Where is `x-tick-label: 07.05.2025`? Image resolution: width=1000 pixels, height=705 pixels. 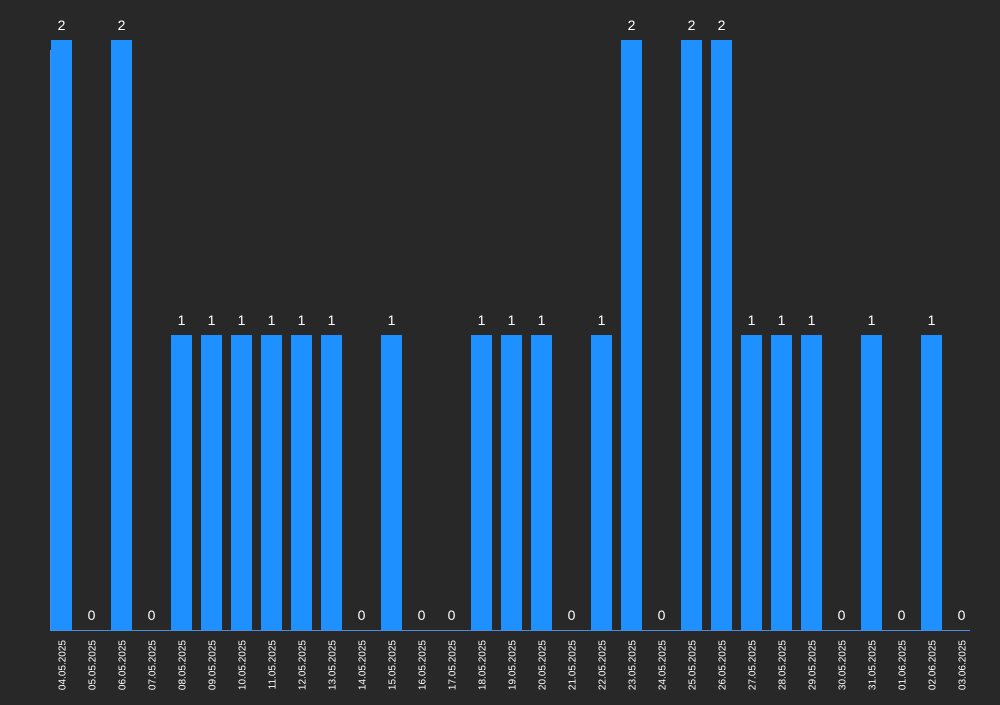 x-tick-label: 07.05.2025 is located at coordinates (153, 665).